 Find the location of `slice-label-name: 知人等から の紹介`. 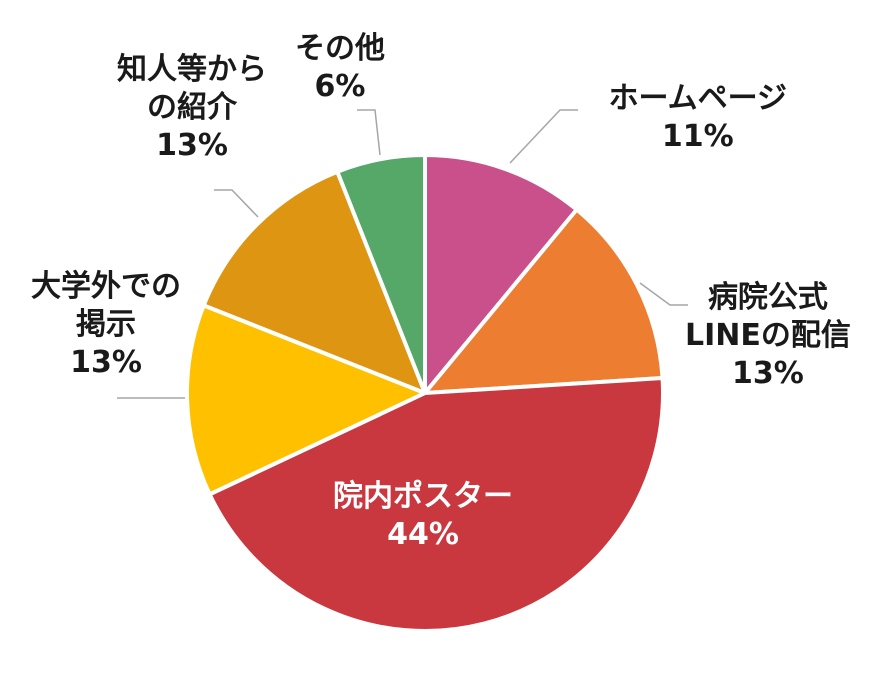

slice-label-name: 知人等から の紹介 is located at coordinates (192, 88).